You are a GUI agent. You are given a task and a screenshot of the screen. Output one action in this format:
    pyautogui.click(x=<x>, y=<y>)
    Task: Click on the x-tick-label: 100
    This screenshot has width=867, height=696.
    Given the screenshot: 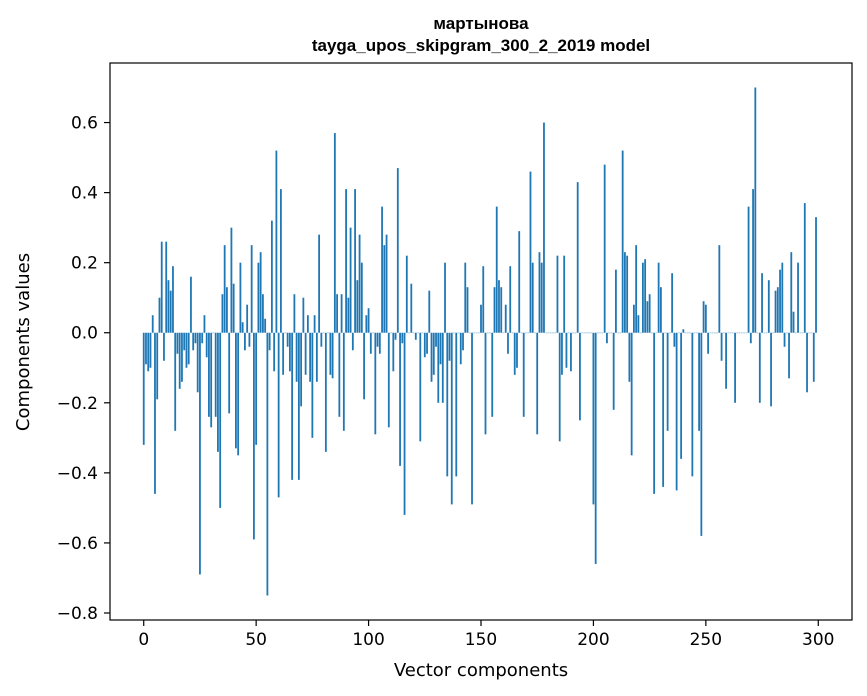 What is the action you would take?
    pyautogui.click(x=368, y=640)
    